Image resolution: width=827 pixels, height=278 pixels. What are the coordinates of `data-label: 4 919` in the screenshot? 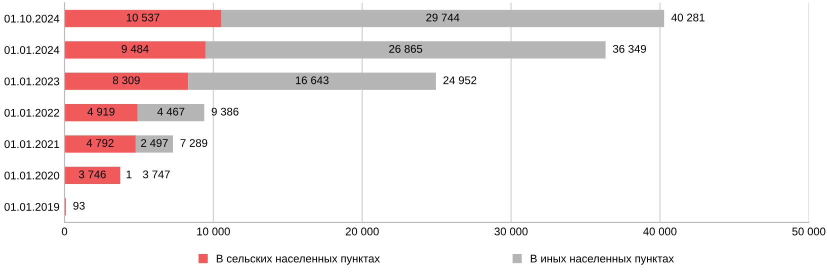 It's located at (100, 112).